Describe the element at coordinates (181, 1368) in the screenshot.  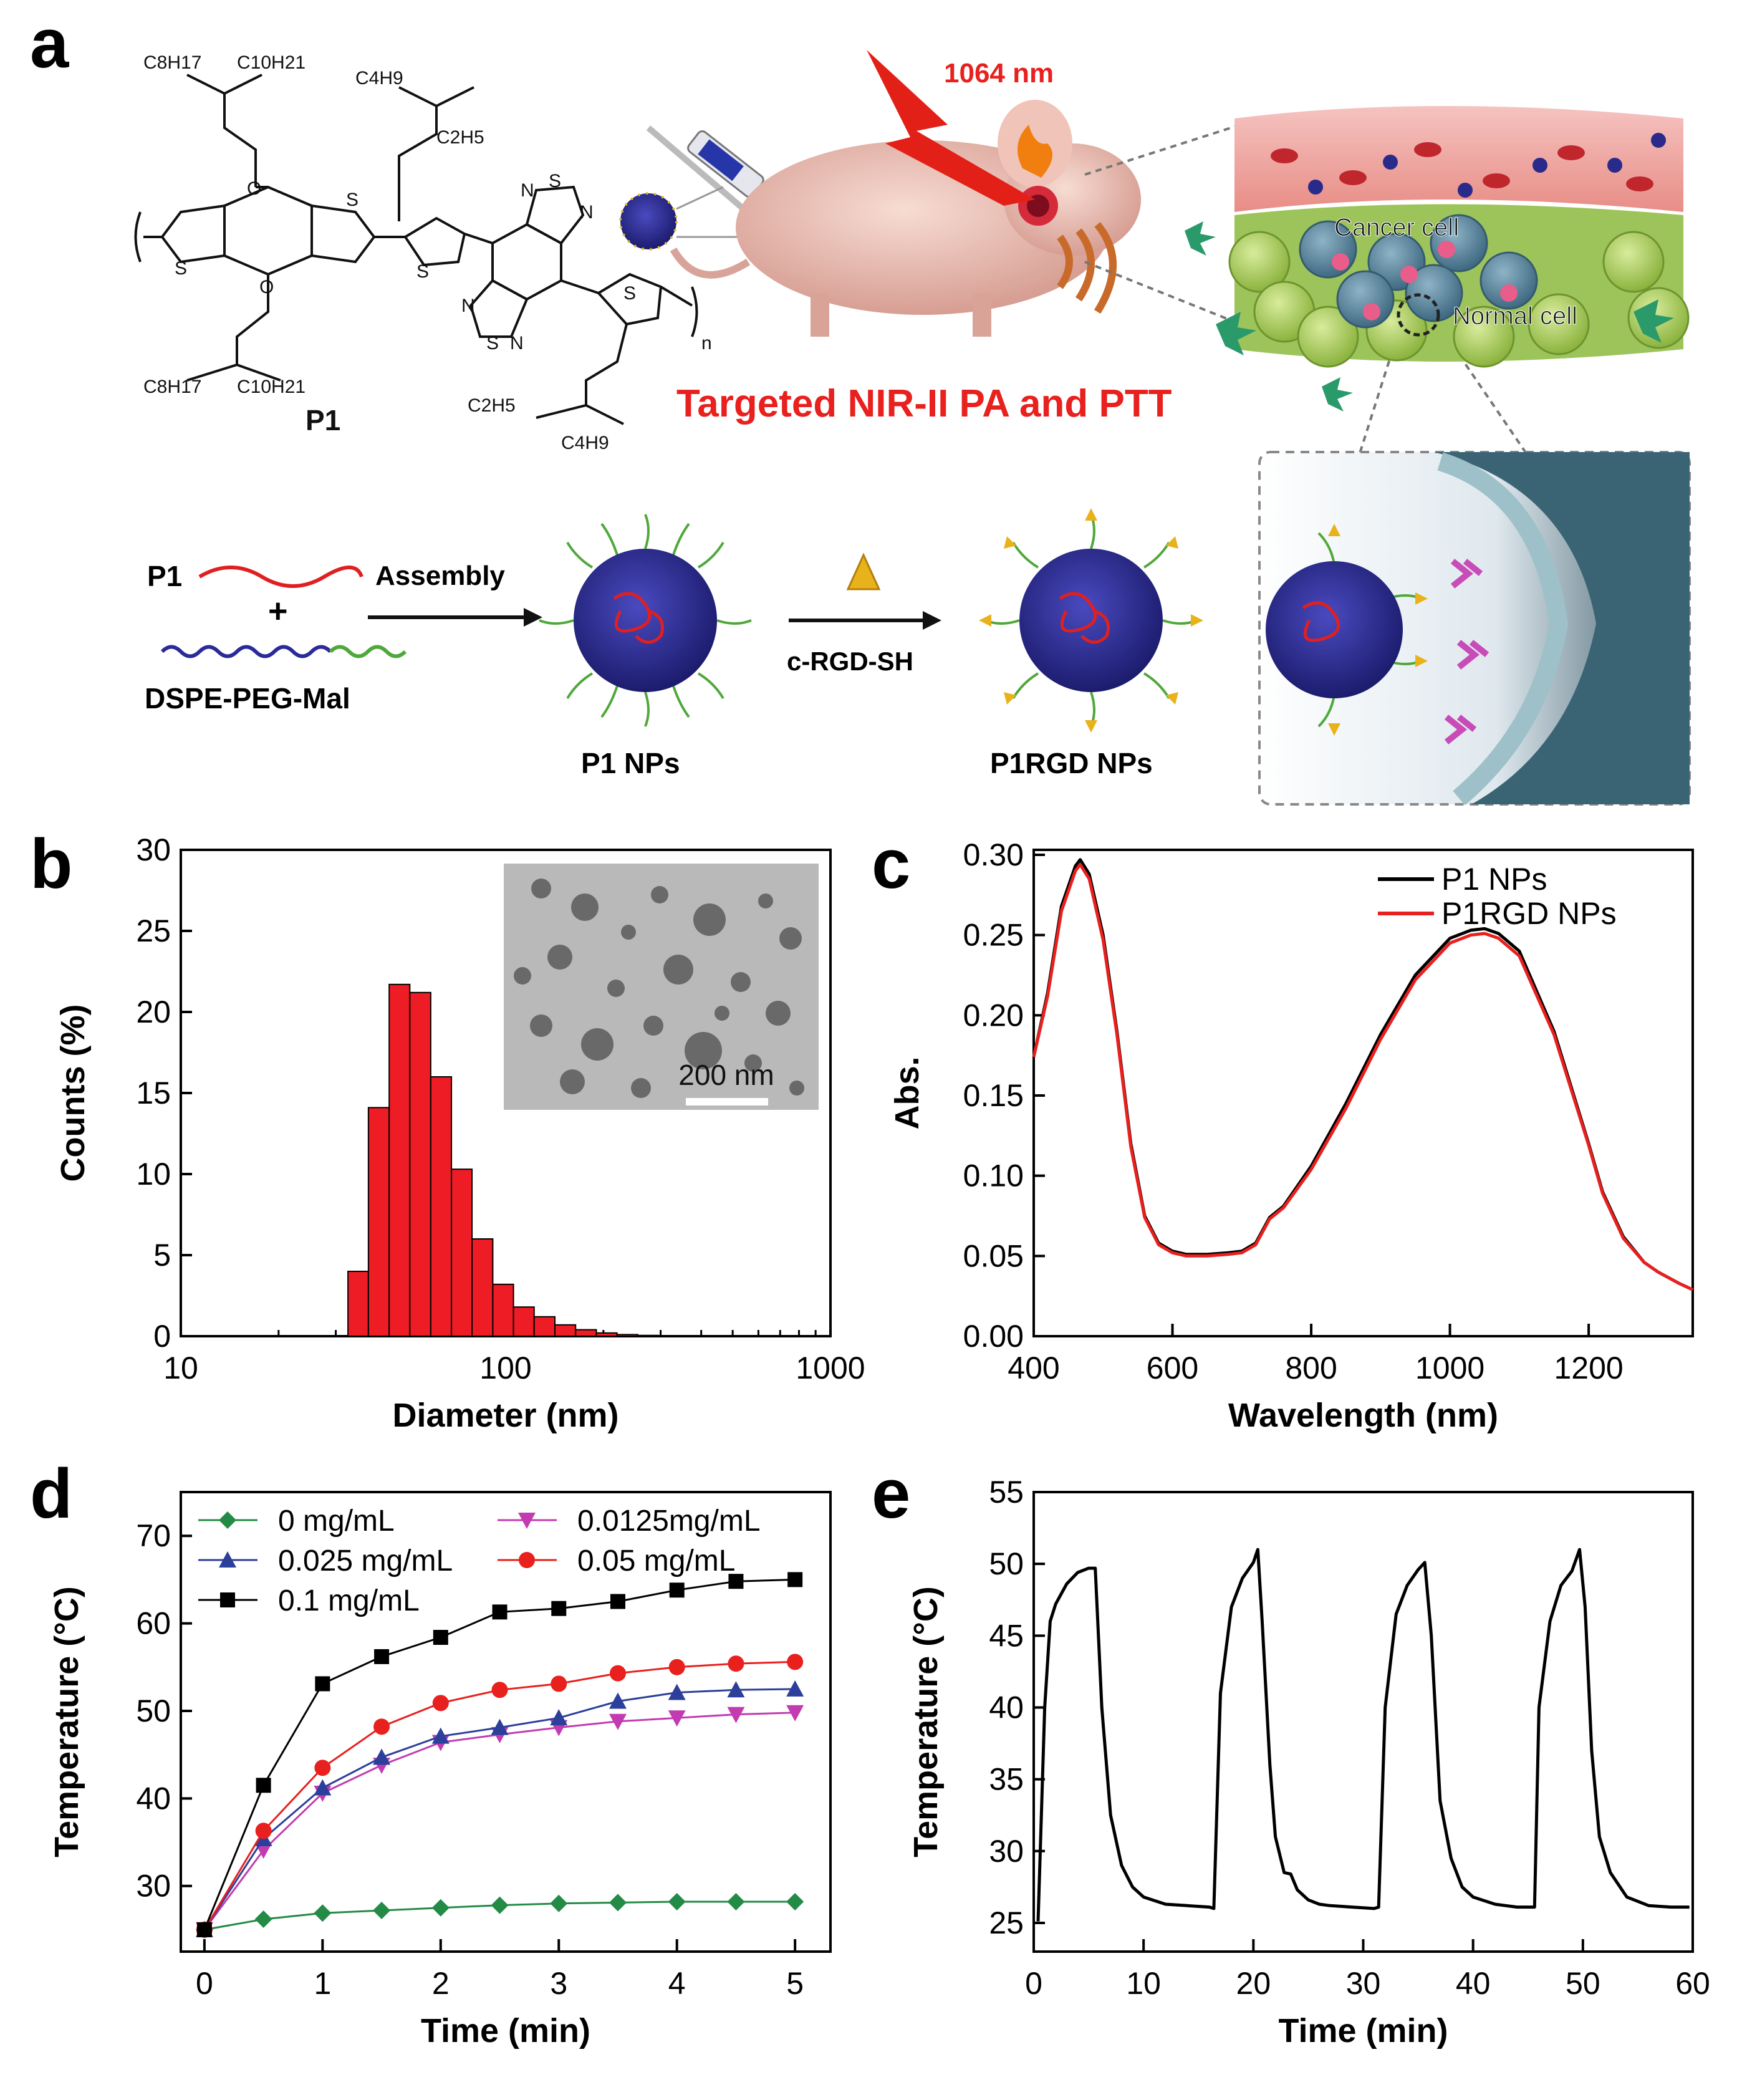
I see `chart-b-xtick-label: 10` at that location.